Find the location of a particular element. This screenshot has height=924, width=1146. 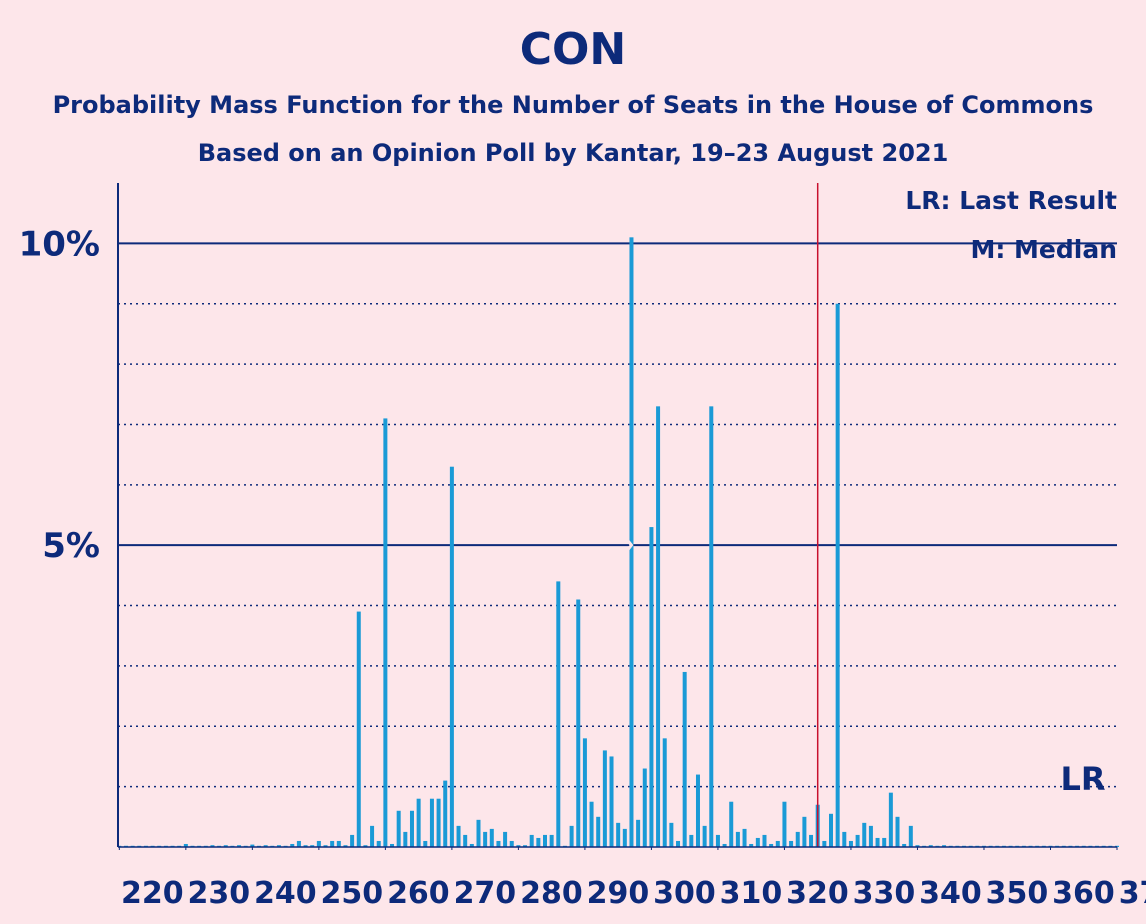

x-tick-label: 270 is located at coordinates (485, 893).